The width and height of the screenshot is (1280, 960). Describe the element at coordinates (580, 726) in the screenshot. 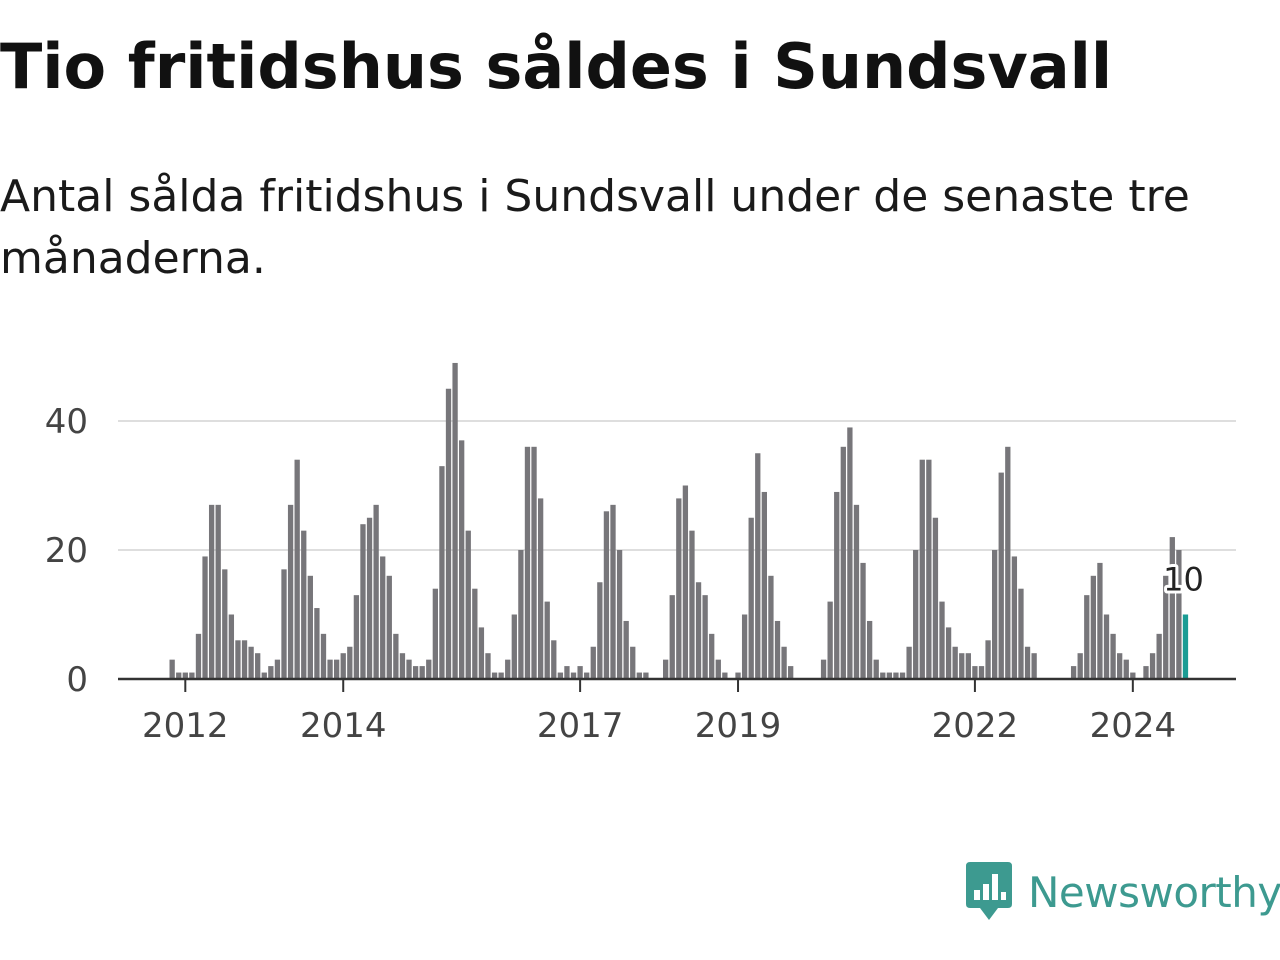

I see `x-tick-label: 2017` at that location.